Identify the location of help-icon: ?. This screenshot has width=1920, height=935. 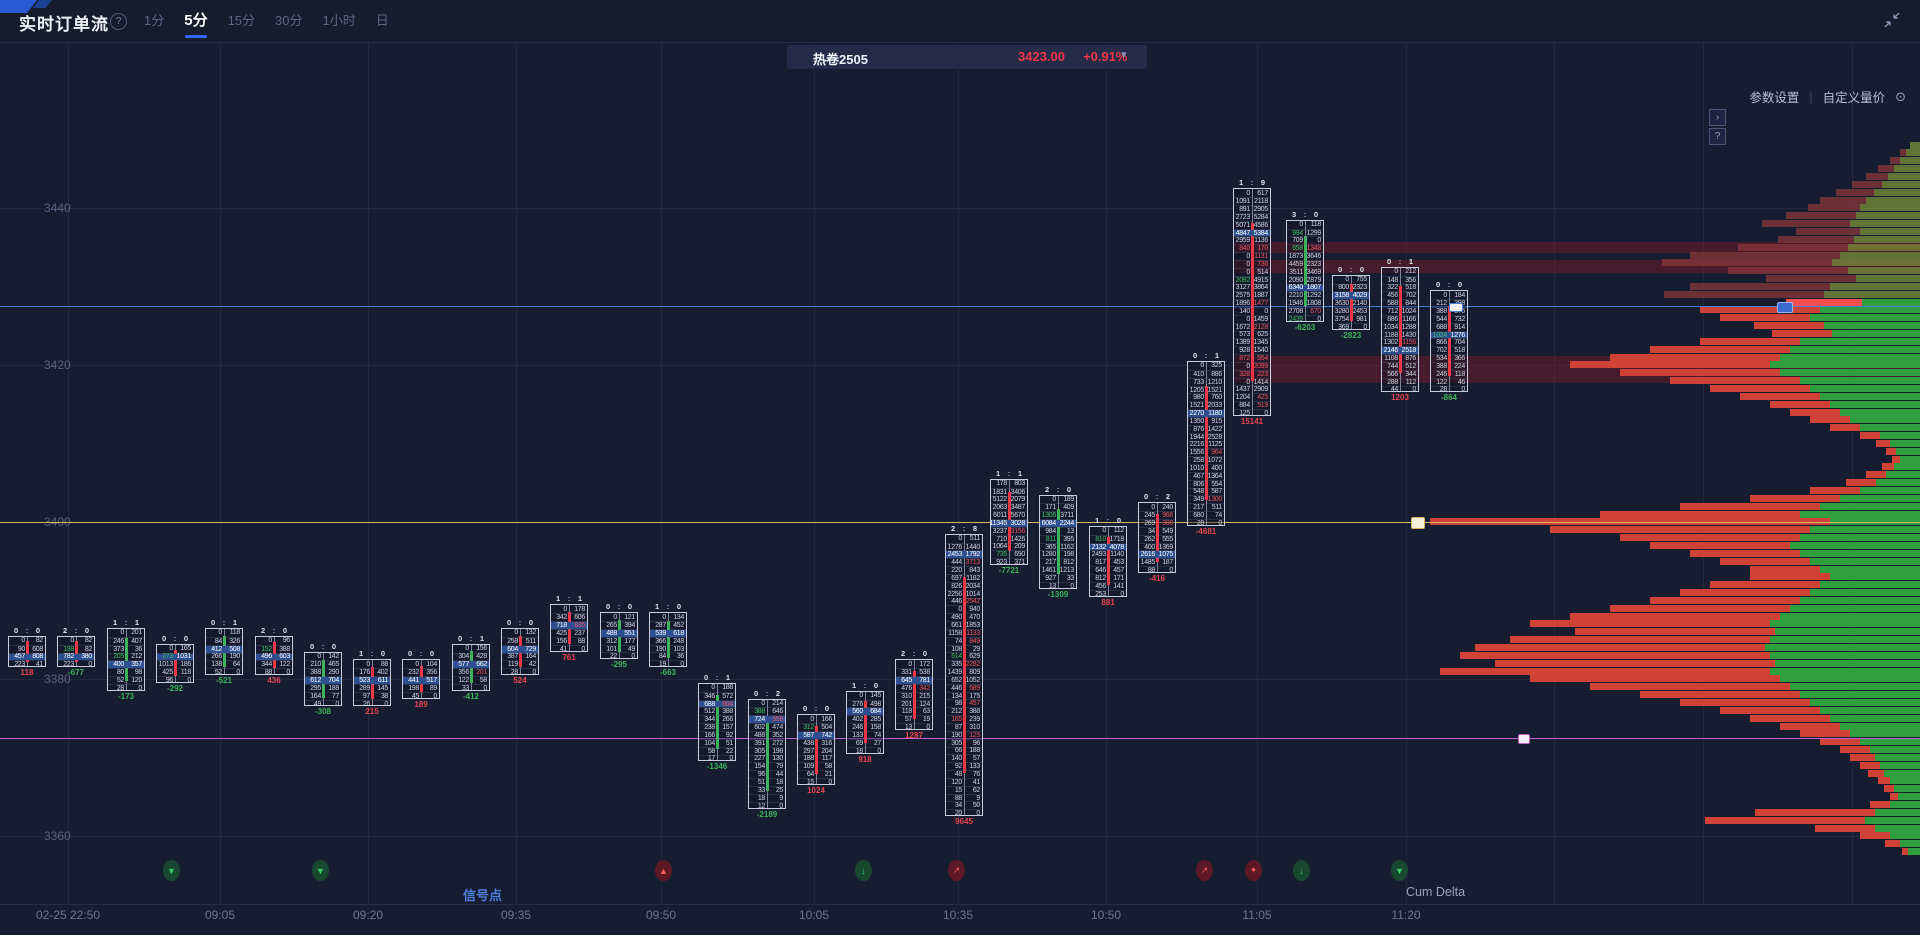
(118, 21).